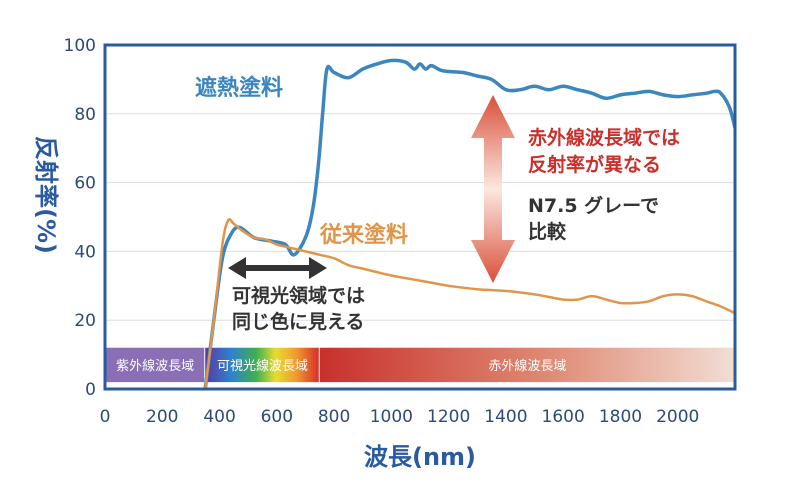 This screenshot has height=487, width=790. I want to click on x-tick-labels: 0 200 400 600 800 1000 1200 1400 1600 1800 2000, so click(400, 417).